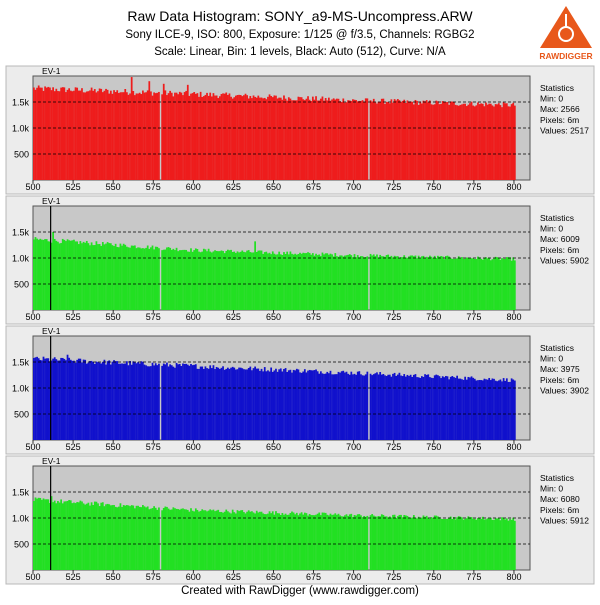 This screenshot has height=605, width=600. Describe the element at coordinates (559, 120) in the screenshot. I see `statistics-line: Pixels: 6m` at that location.